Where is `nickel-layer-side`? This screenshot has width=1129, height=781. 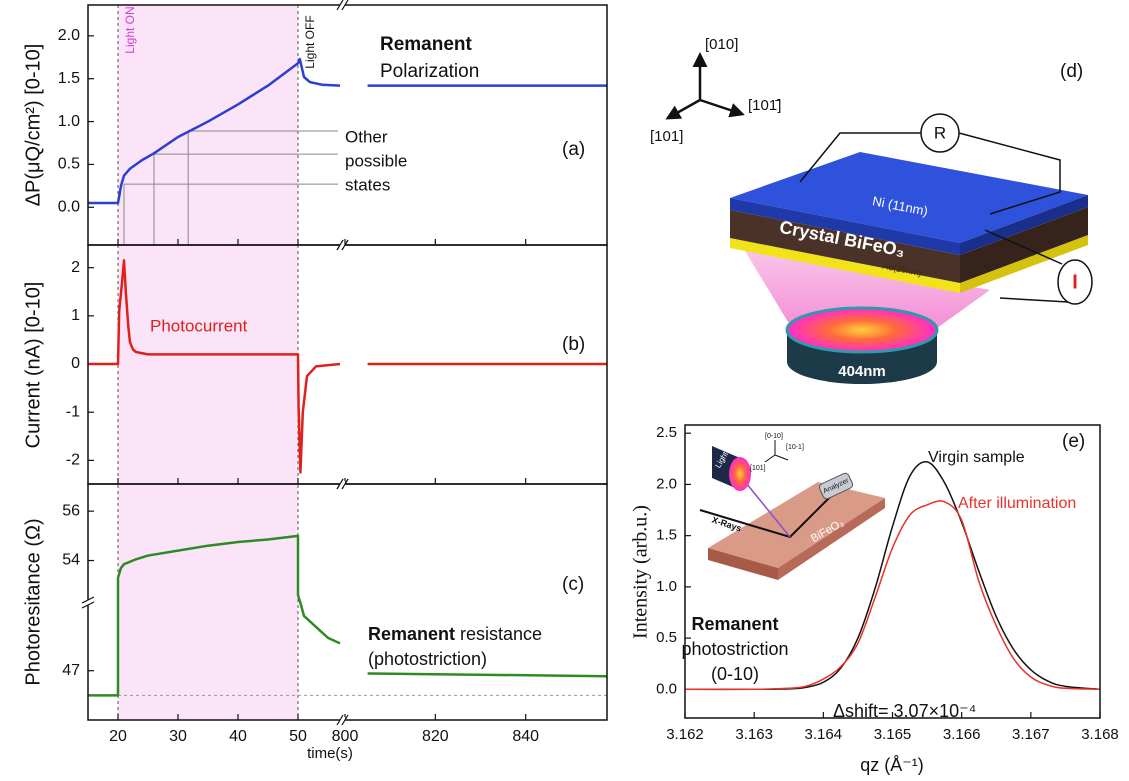 nickel-layer-side is located at coordinates (1024, 225).